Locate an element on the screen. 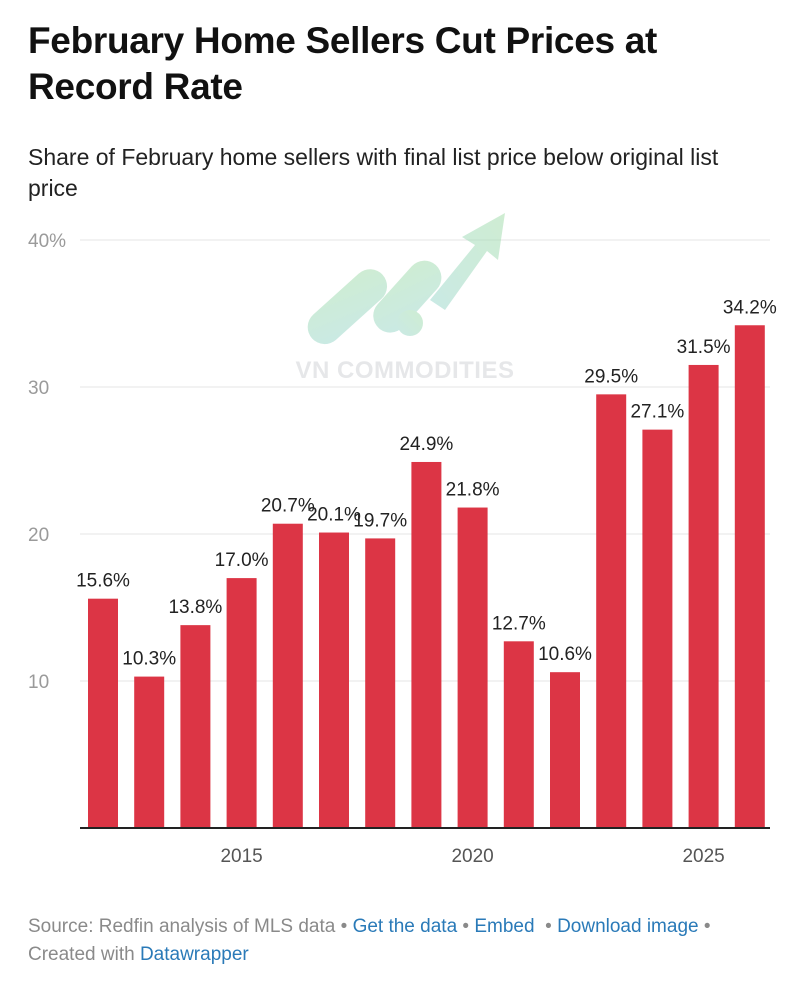 The height and width of the screenshot is (982, 800). bar-value-label: 19.7% is located at coordinates (380, 520).